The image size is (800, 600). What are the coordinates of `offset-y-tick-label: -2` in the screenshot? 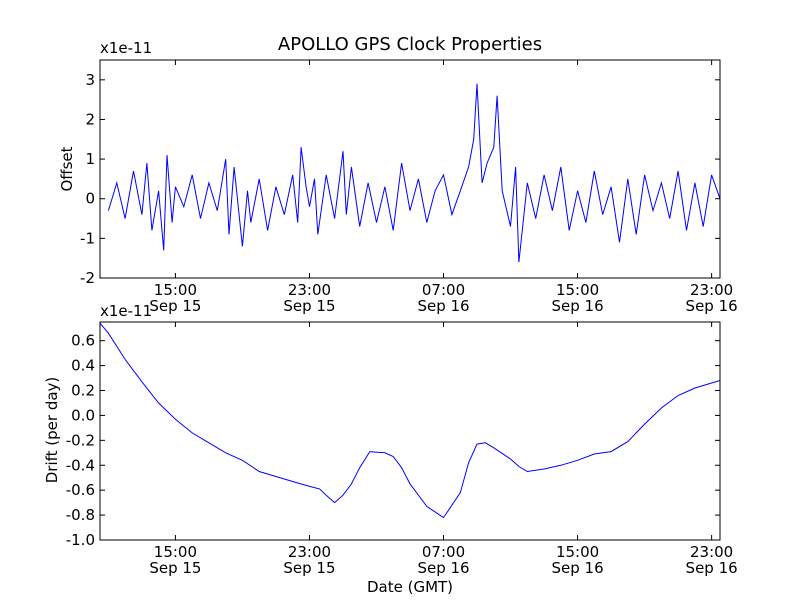 It's located at (87, 278).